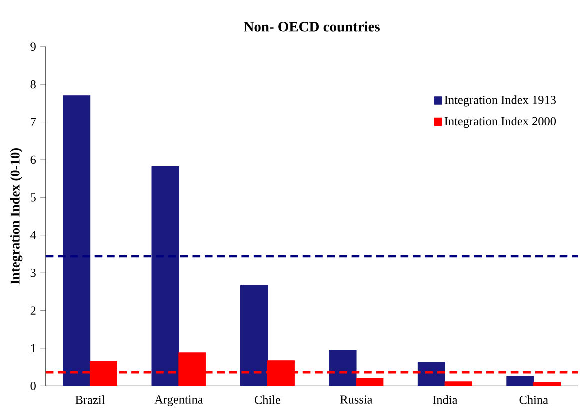 Image resolution: width=584 pixels, height=413 pixels. Describe the element at coordinates (16, 216) in the screenshot. I see `y-axis-title: Integration Index (0-10)` at that location.